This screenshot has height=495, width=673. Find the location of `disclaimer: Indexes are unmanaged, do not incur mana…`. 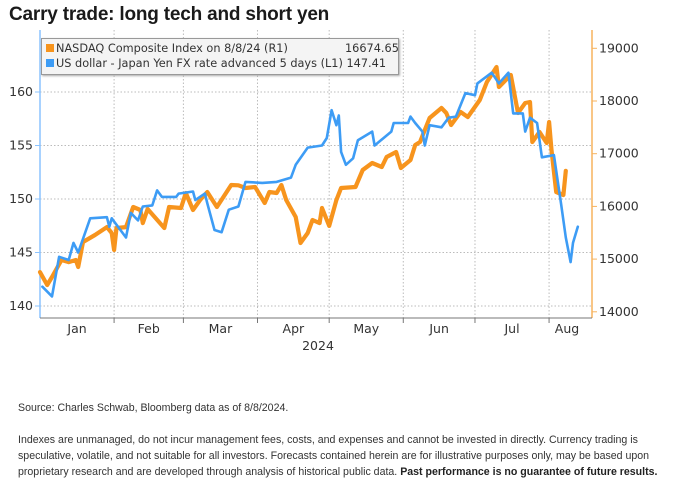

disclaimer: Indexes are unmanaged, do not incur mana… is located at coordinates (343, 456).